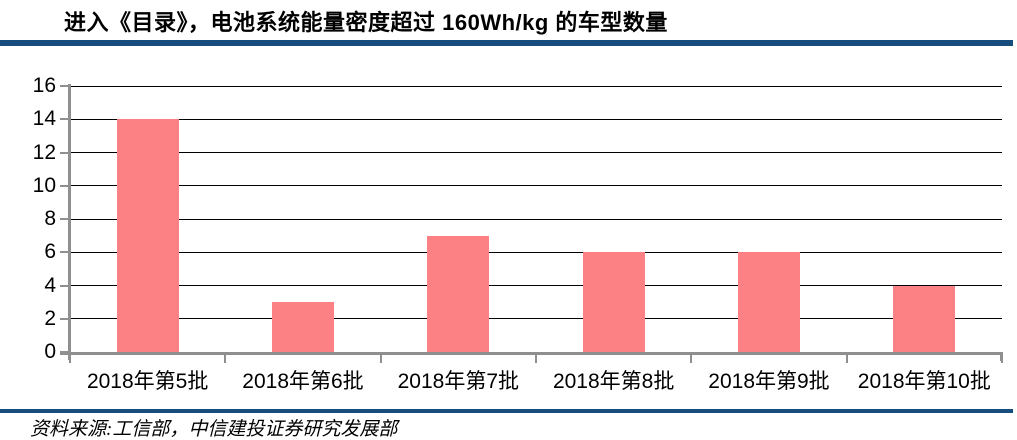 This screenshot has height=440, width=1017. Describe the element at coordinates (44, 185) in the screenshot. I see `y-axis-tick-label: 10` at that location.